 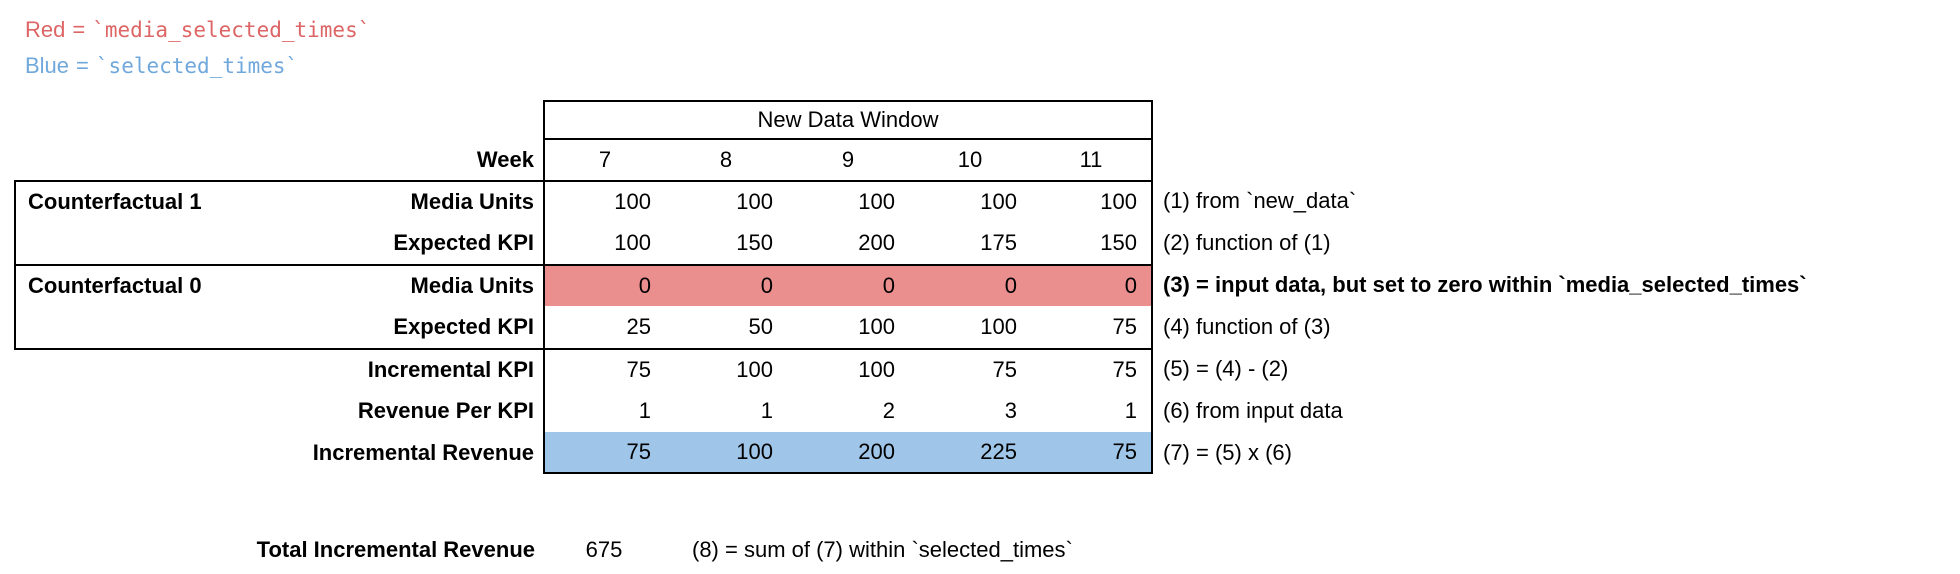 I want to click on value-cell: 3, so click(x=1010, y=410).